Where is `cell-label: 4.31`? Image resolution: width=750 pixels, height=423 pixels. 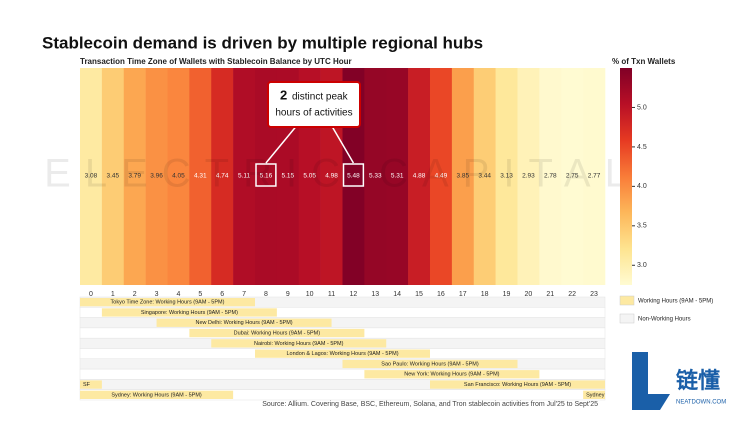
cell-label: 4.31 is located at coordinates (200, 176).